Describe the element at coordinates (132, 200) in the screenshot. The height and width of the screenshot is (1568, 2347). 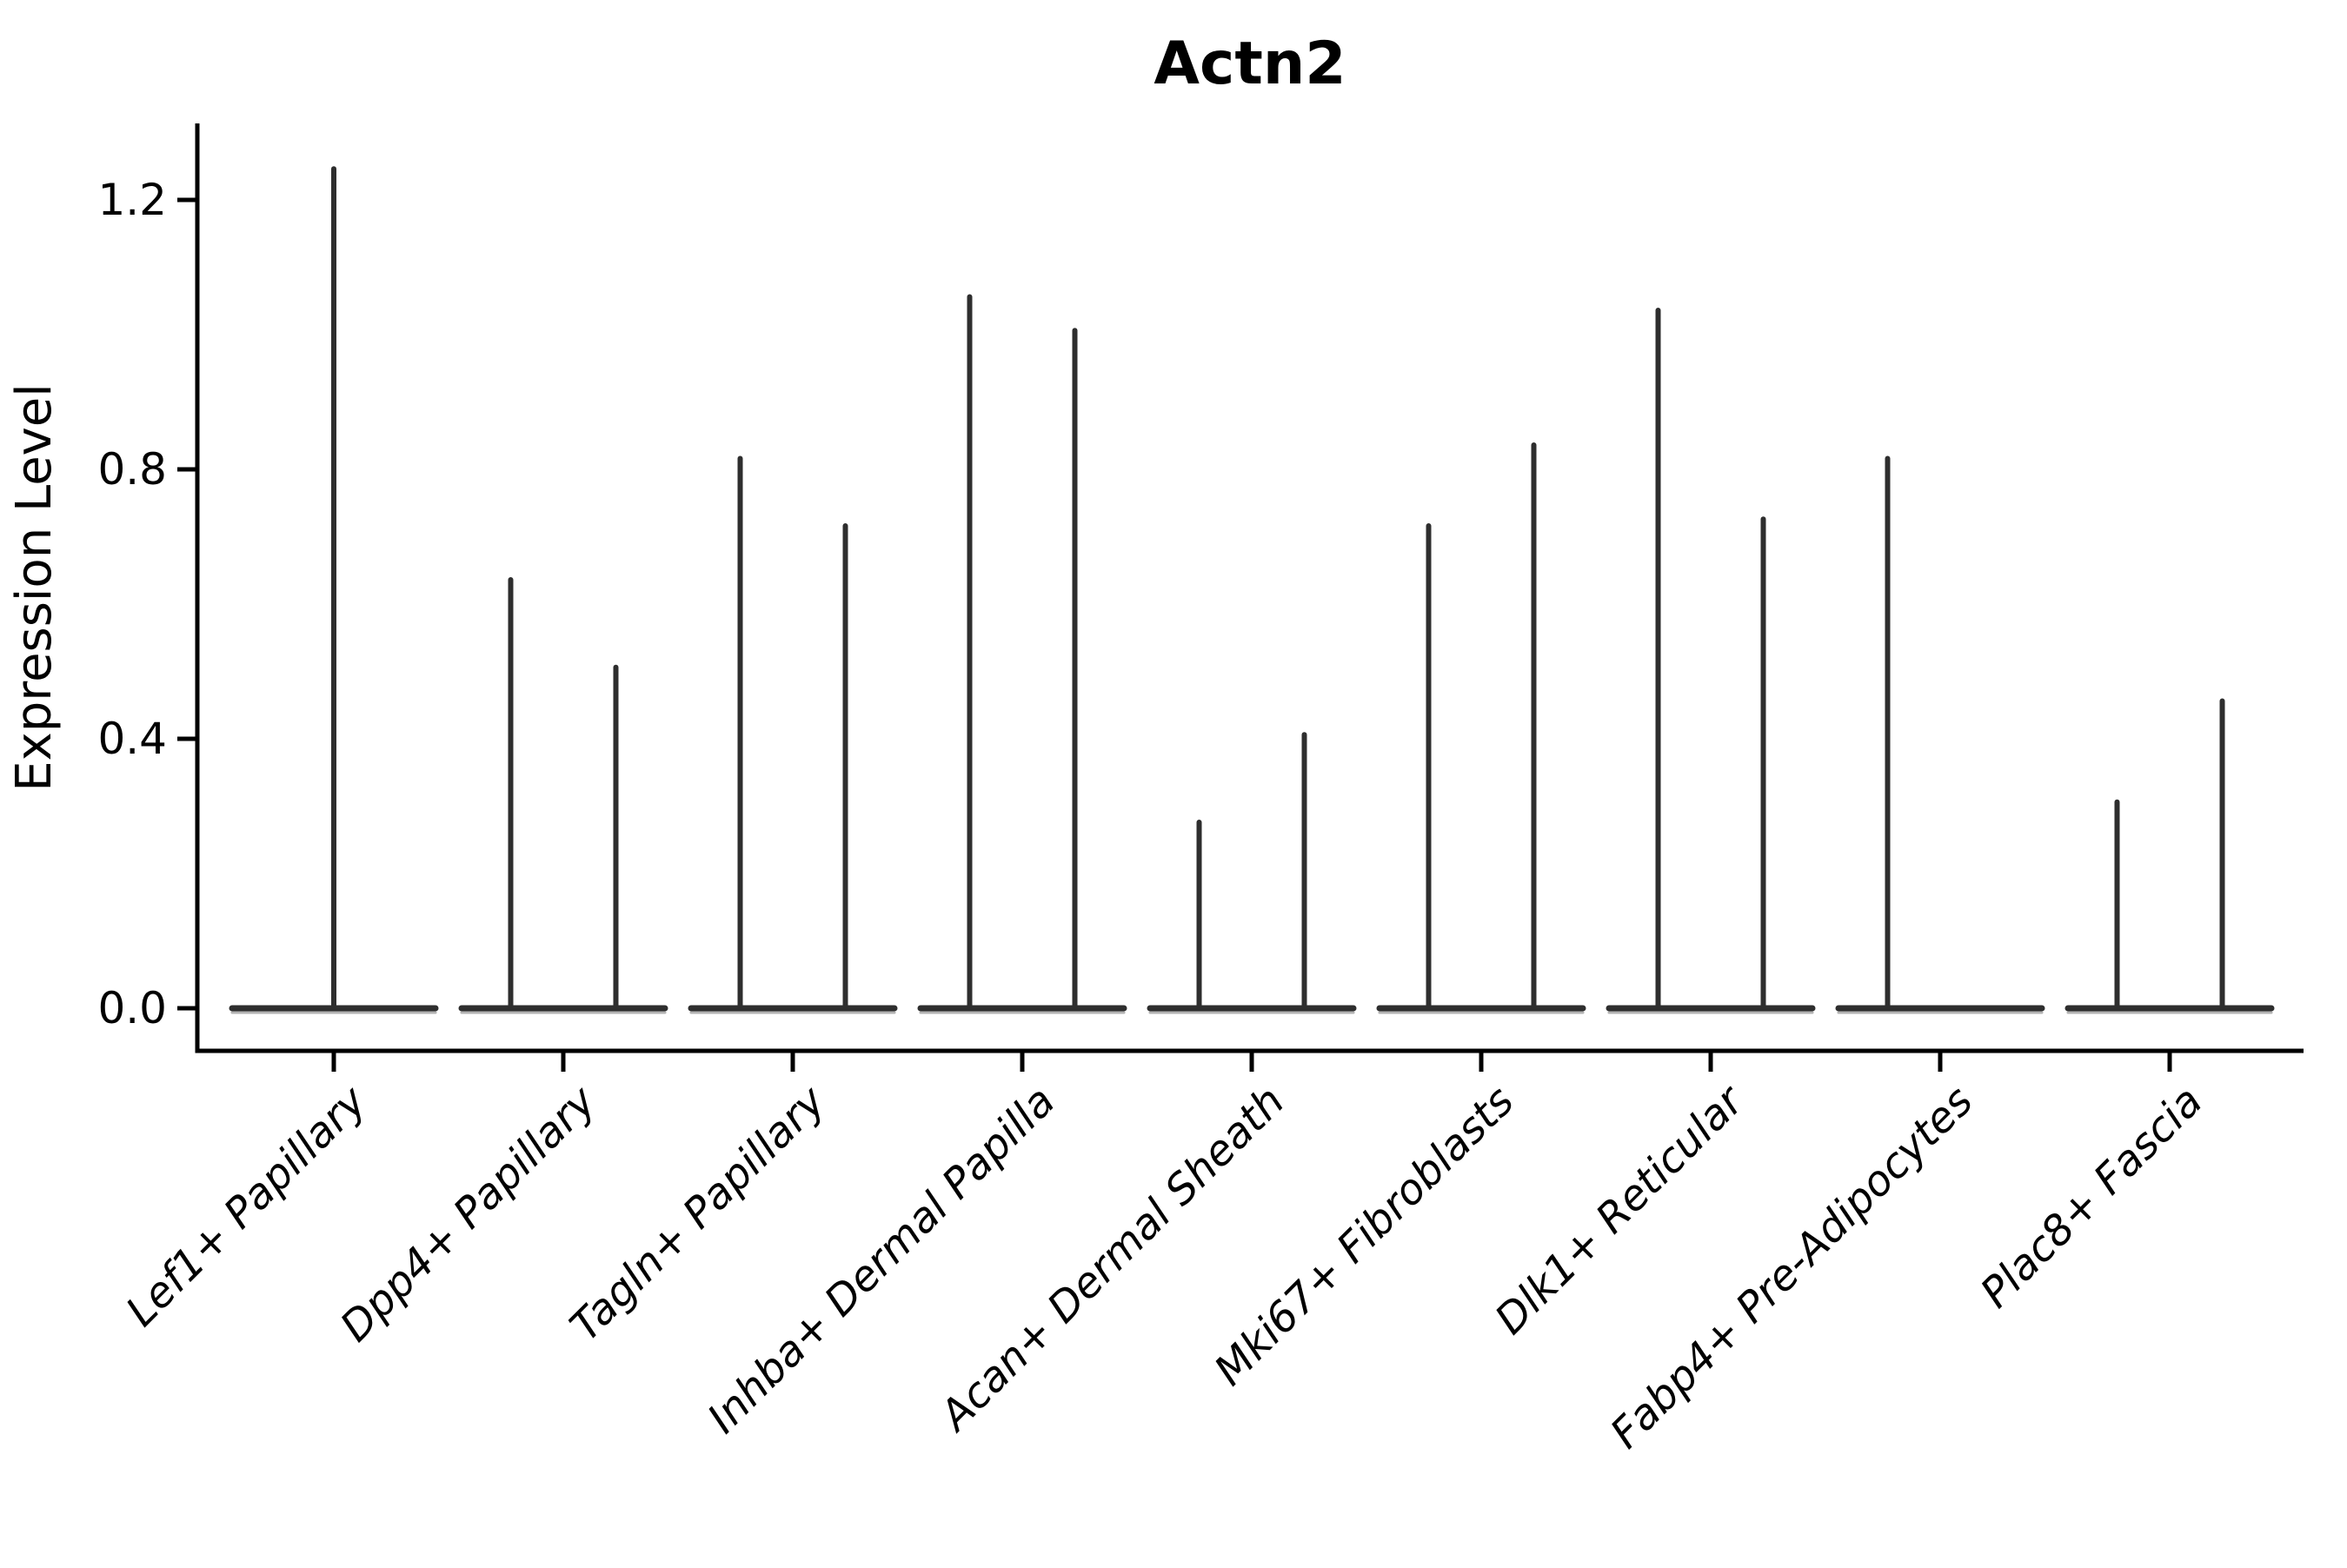
I see `y-tick-label: 1.2` at that location.